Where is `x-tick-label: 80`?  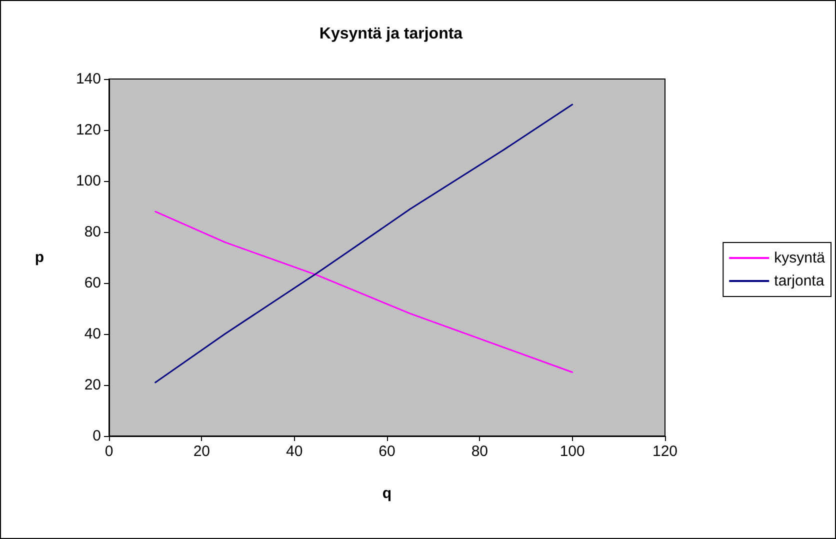
x-tick-label: 80 is located at coordinates (479, 451).